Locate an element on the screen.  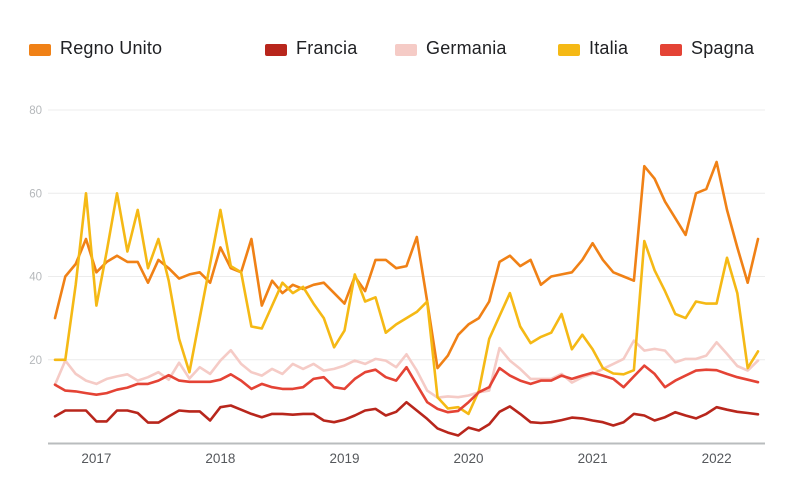
legend-item-regno-unito: Regno Unito is located at coordinates (95, 48).